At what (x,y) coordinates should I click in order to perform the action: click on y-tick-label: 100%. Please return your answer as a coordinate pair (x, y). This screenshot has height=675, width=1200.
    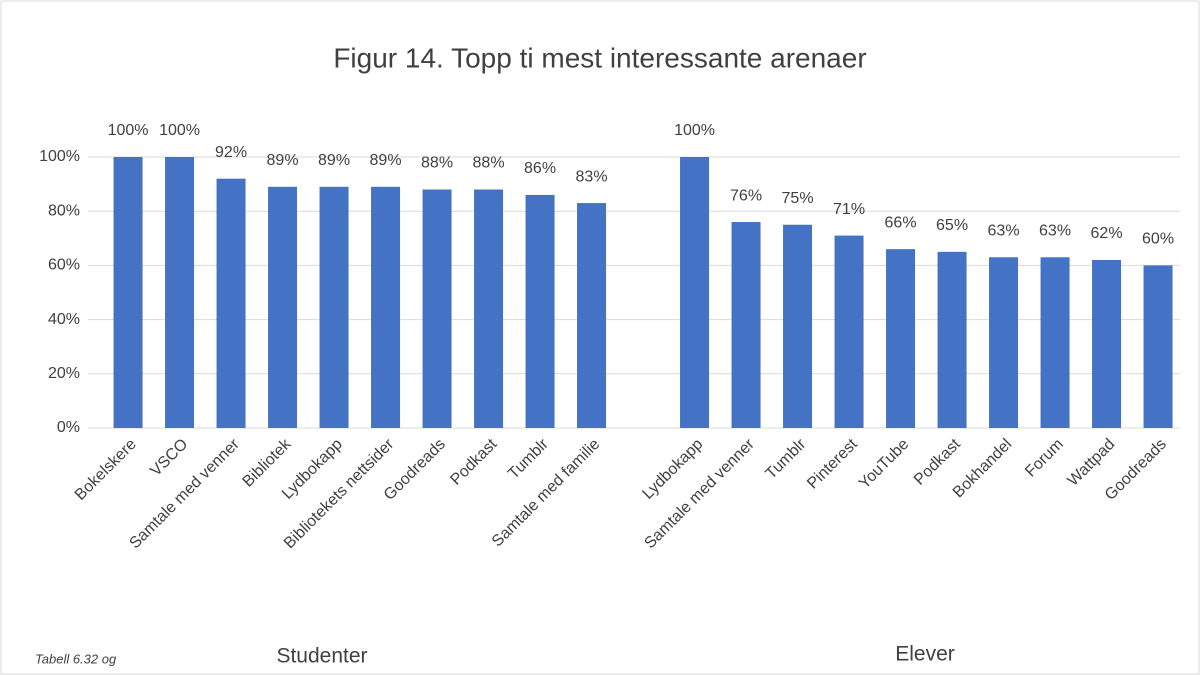
    Looking at the image, I should click on (59, 156).